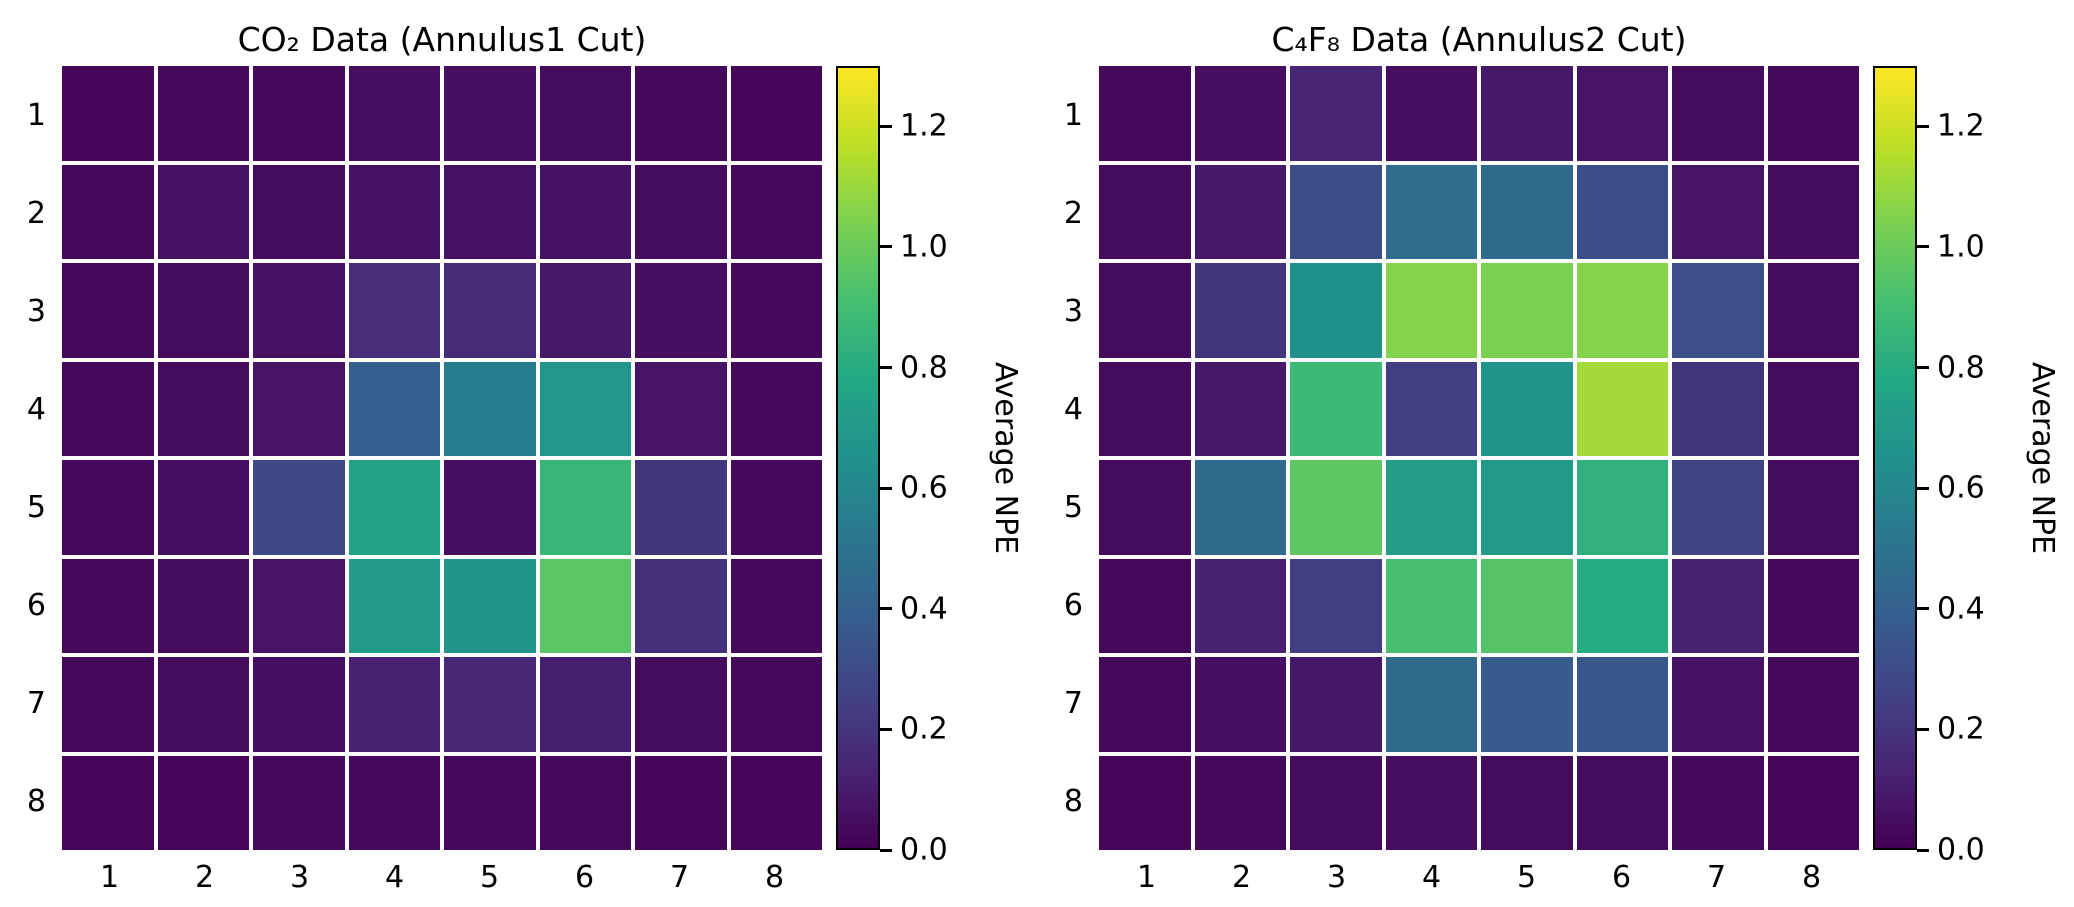 This screenshot has height=907, width=2074. Describe the element at coordinates (442, 876) in the screenshot. I see `x-axis-tick-labels: 1 2 3 4 5 6 7 8` at that location.